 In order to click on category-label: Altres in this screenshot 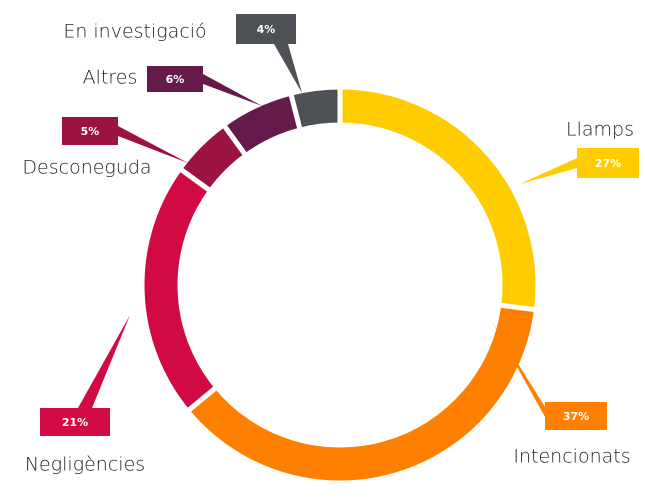, I will do `click(110, 78)`.